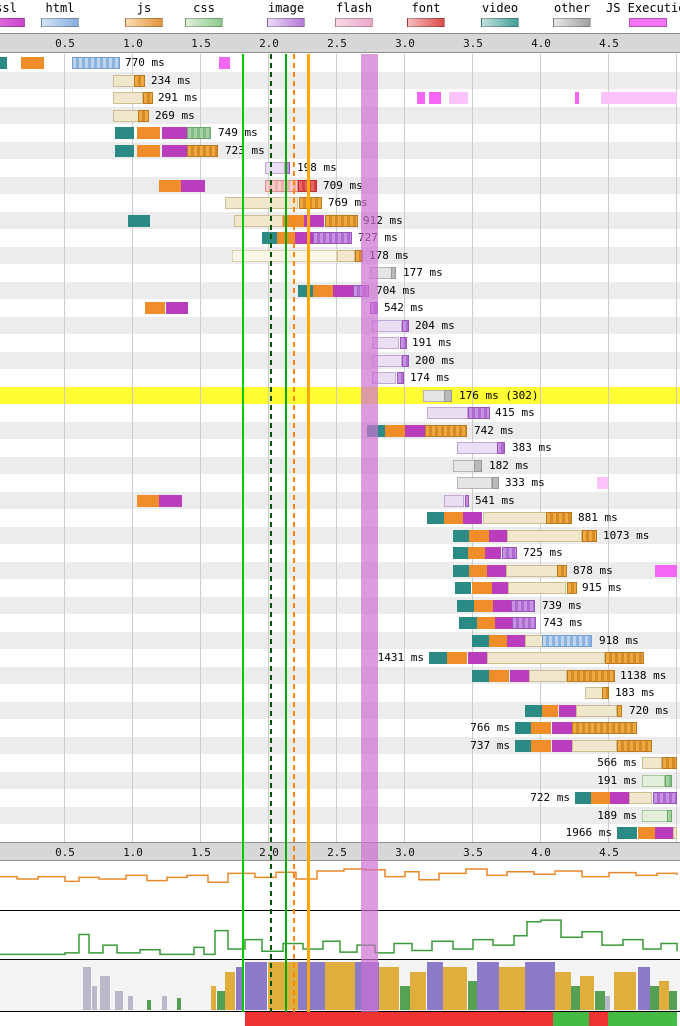  Describe the element at coordinates (340, 588) in the screenshot. I see `request-row: 915 ms` at that location.